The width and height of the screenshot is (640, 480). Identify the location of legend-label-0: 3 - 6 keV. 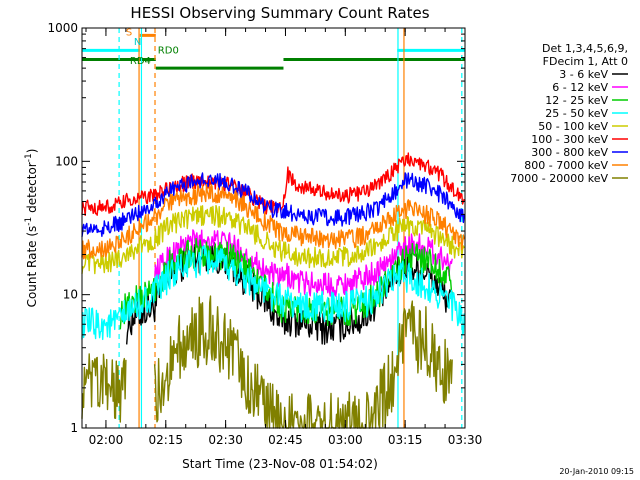
(583, 74).